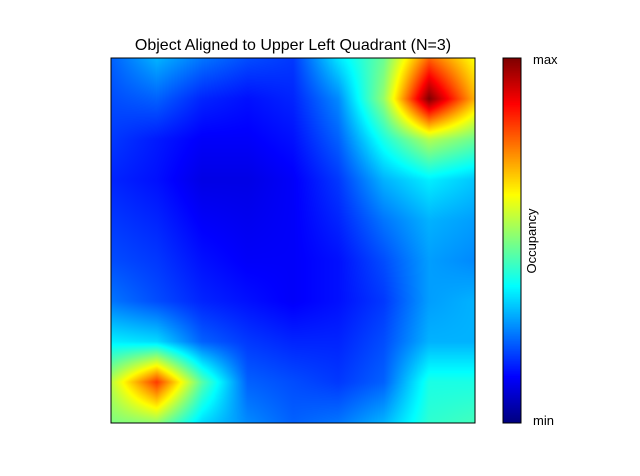 The width and height of the screenshot is (640, 476). Describe the element at coordinates (545, 59) in the screenshot. I see `colorbar-max-label: max` at that location.